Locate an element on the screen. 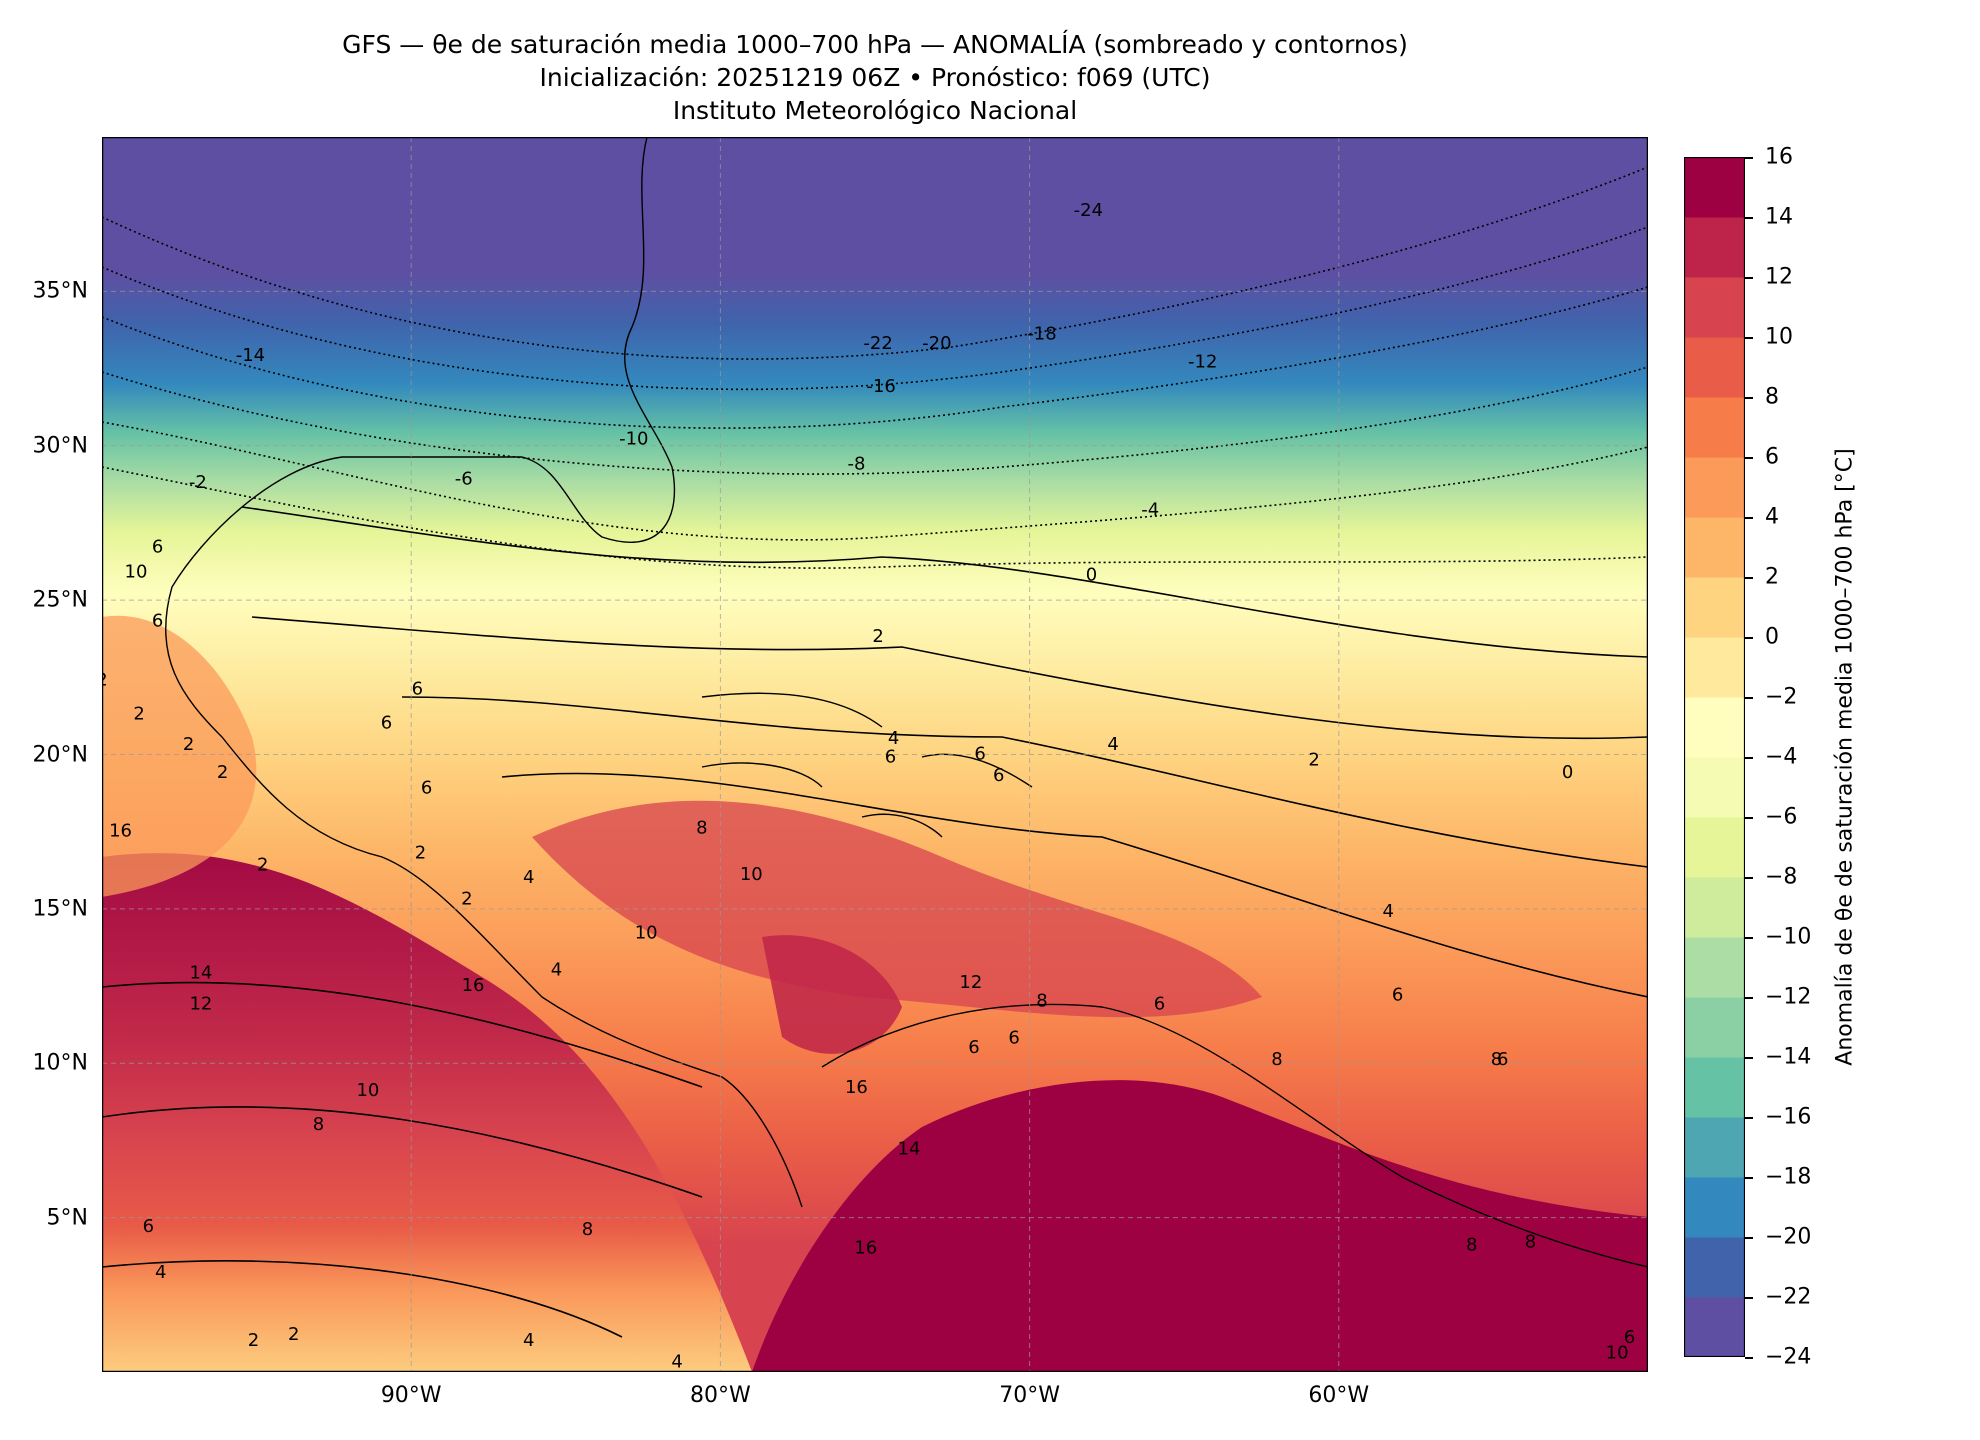  colorbar-tick-label: 0 is located at coordinates (1772, 637).